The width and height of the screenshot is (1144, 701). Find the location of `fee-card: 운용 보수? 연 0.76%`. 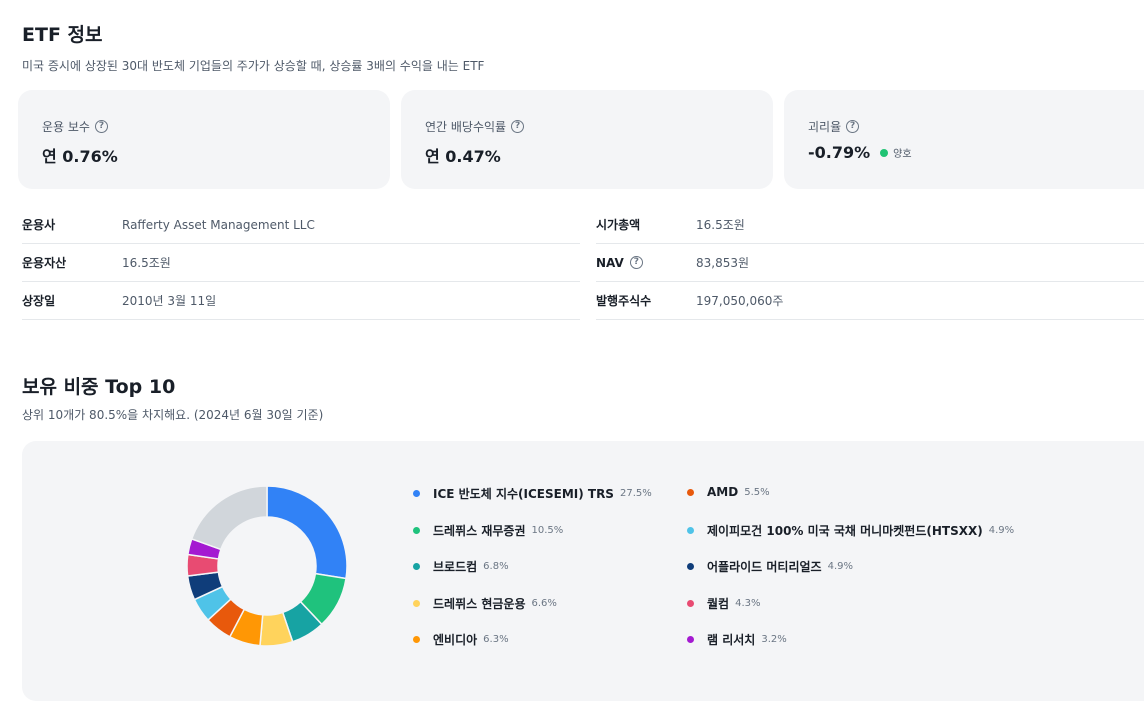

fee-card: 운용 보수? 연 0.76% is located at coordinates (204, 139).